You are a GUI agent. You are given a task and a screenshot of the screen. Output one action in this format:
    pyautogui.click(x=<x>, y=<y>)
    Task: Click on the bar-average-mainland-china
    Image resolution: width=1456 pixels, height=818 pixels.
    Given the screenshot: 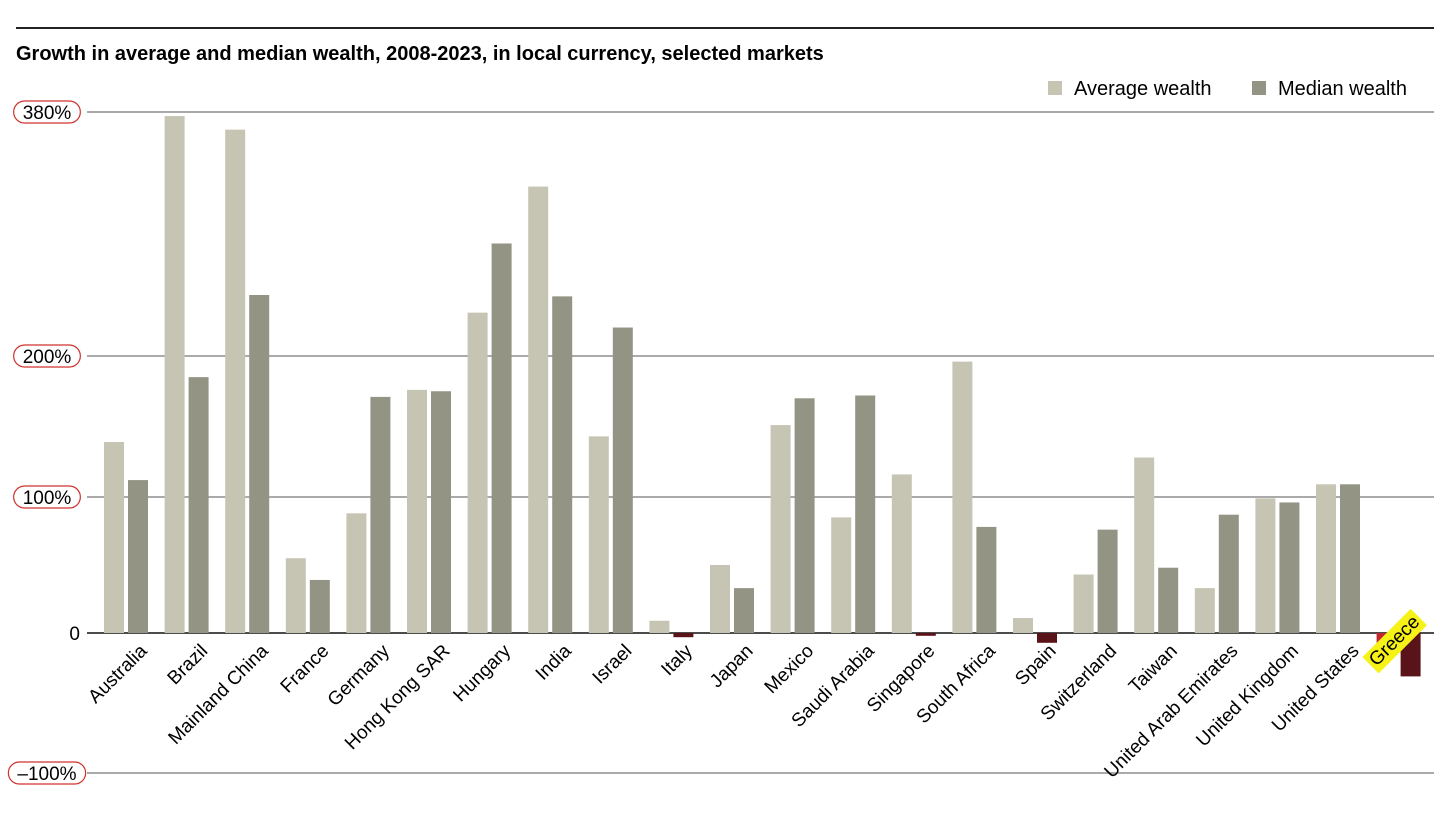 What is the action you would take?
    pyautogui.click(x=235, y=381)
    